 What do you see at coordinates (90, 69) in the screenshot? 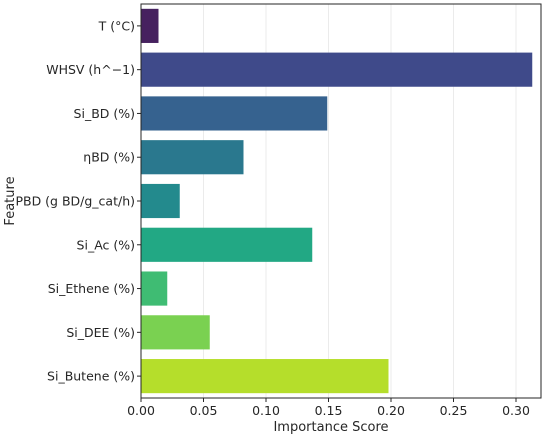
I see `y-tick-label: WHSV (h^−1)` at bounding box center [90, 69].